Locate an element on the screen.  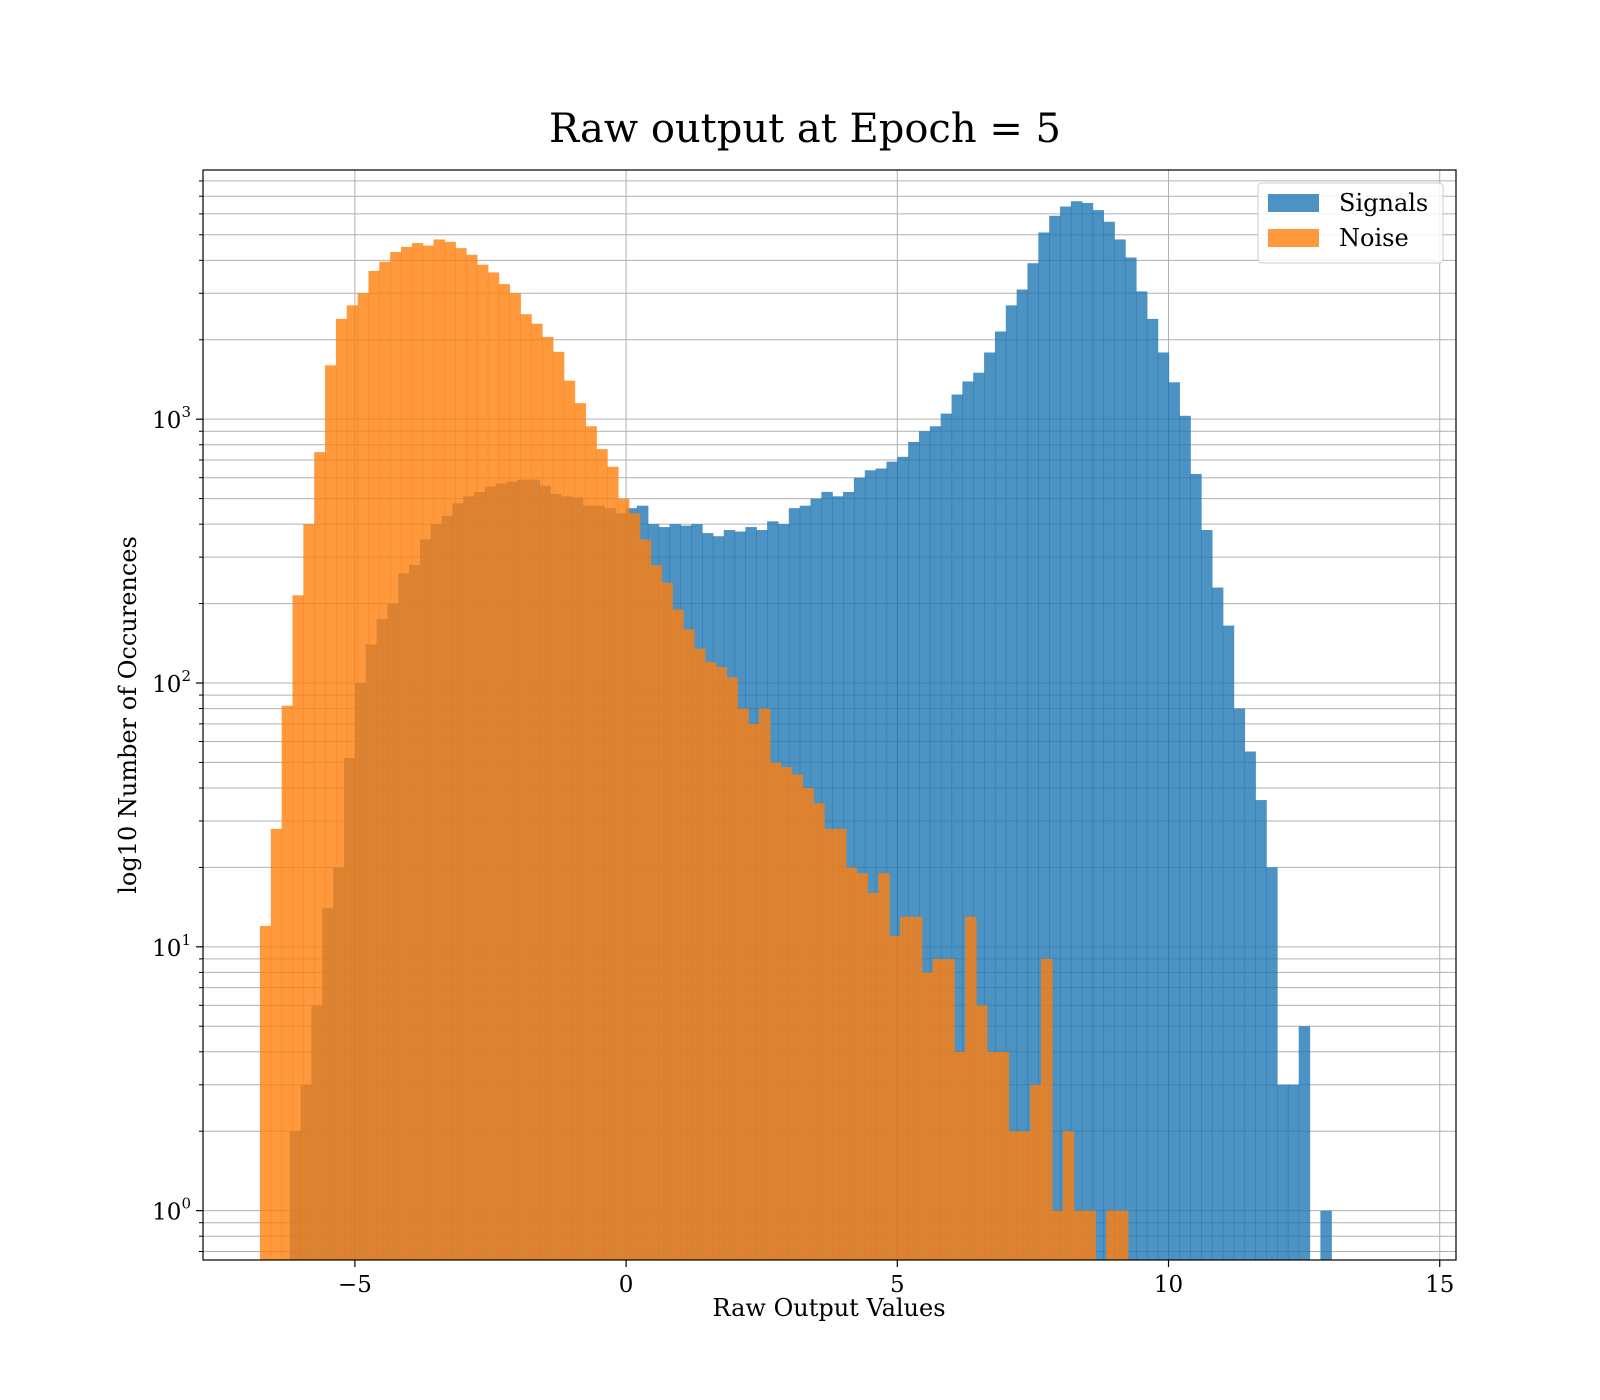
y-tick-label-0: 10⁰ is located at coordinates (171, 1210).